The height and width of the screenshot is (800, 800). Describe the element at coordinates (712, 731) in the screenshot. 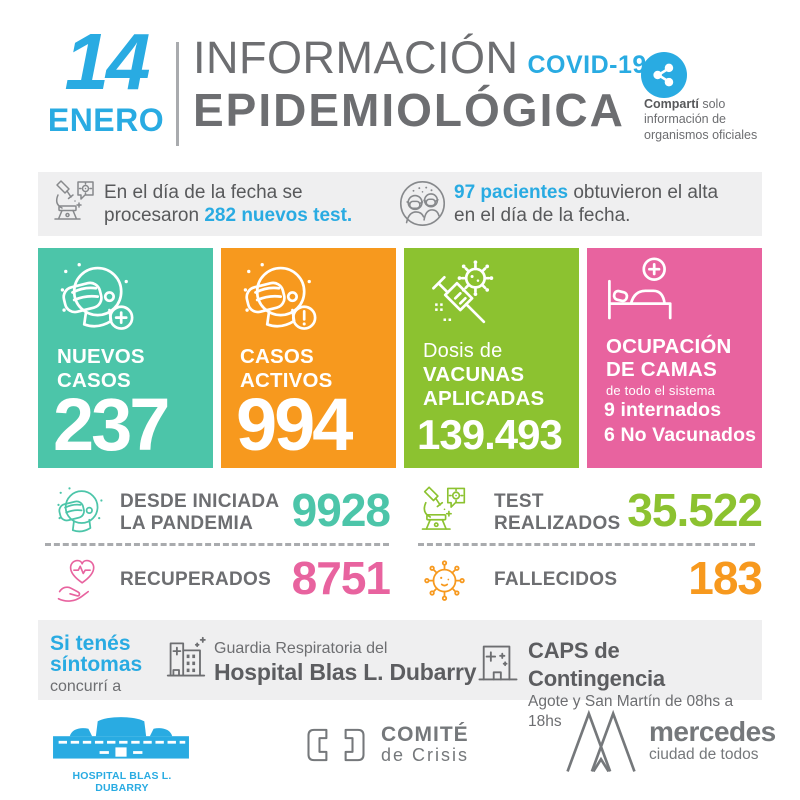

I see `mercedes-name: mercedes` at that location.